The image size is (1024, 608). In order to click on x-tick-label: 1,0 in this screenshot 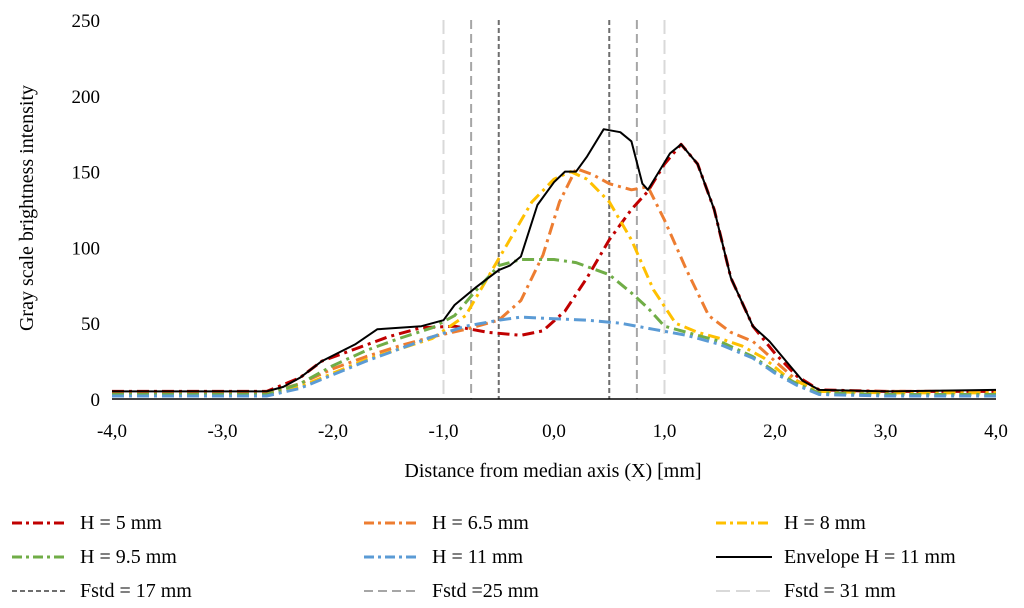, I will do `click(665, 431)`.